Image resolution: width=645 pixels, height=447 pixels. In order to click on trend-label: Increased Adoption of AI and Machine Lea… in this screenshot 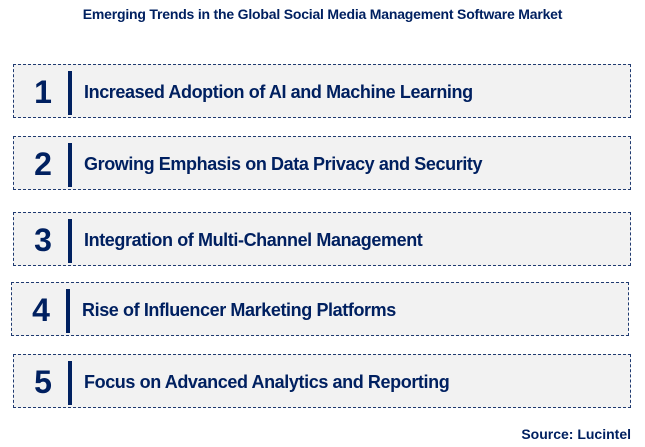, I will do `click(278, 92)`.